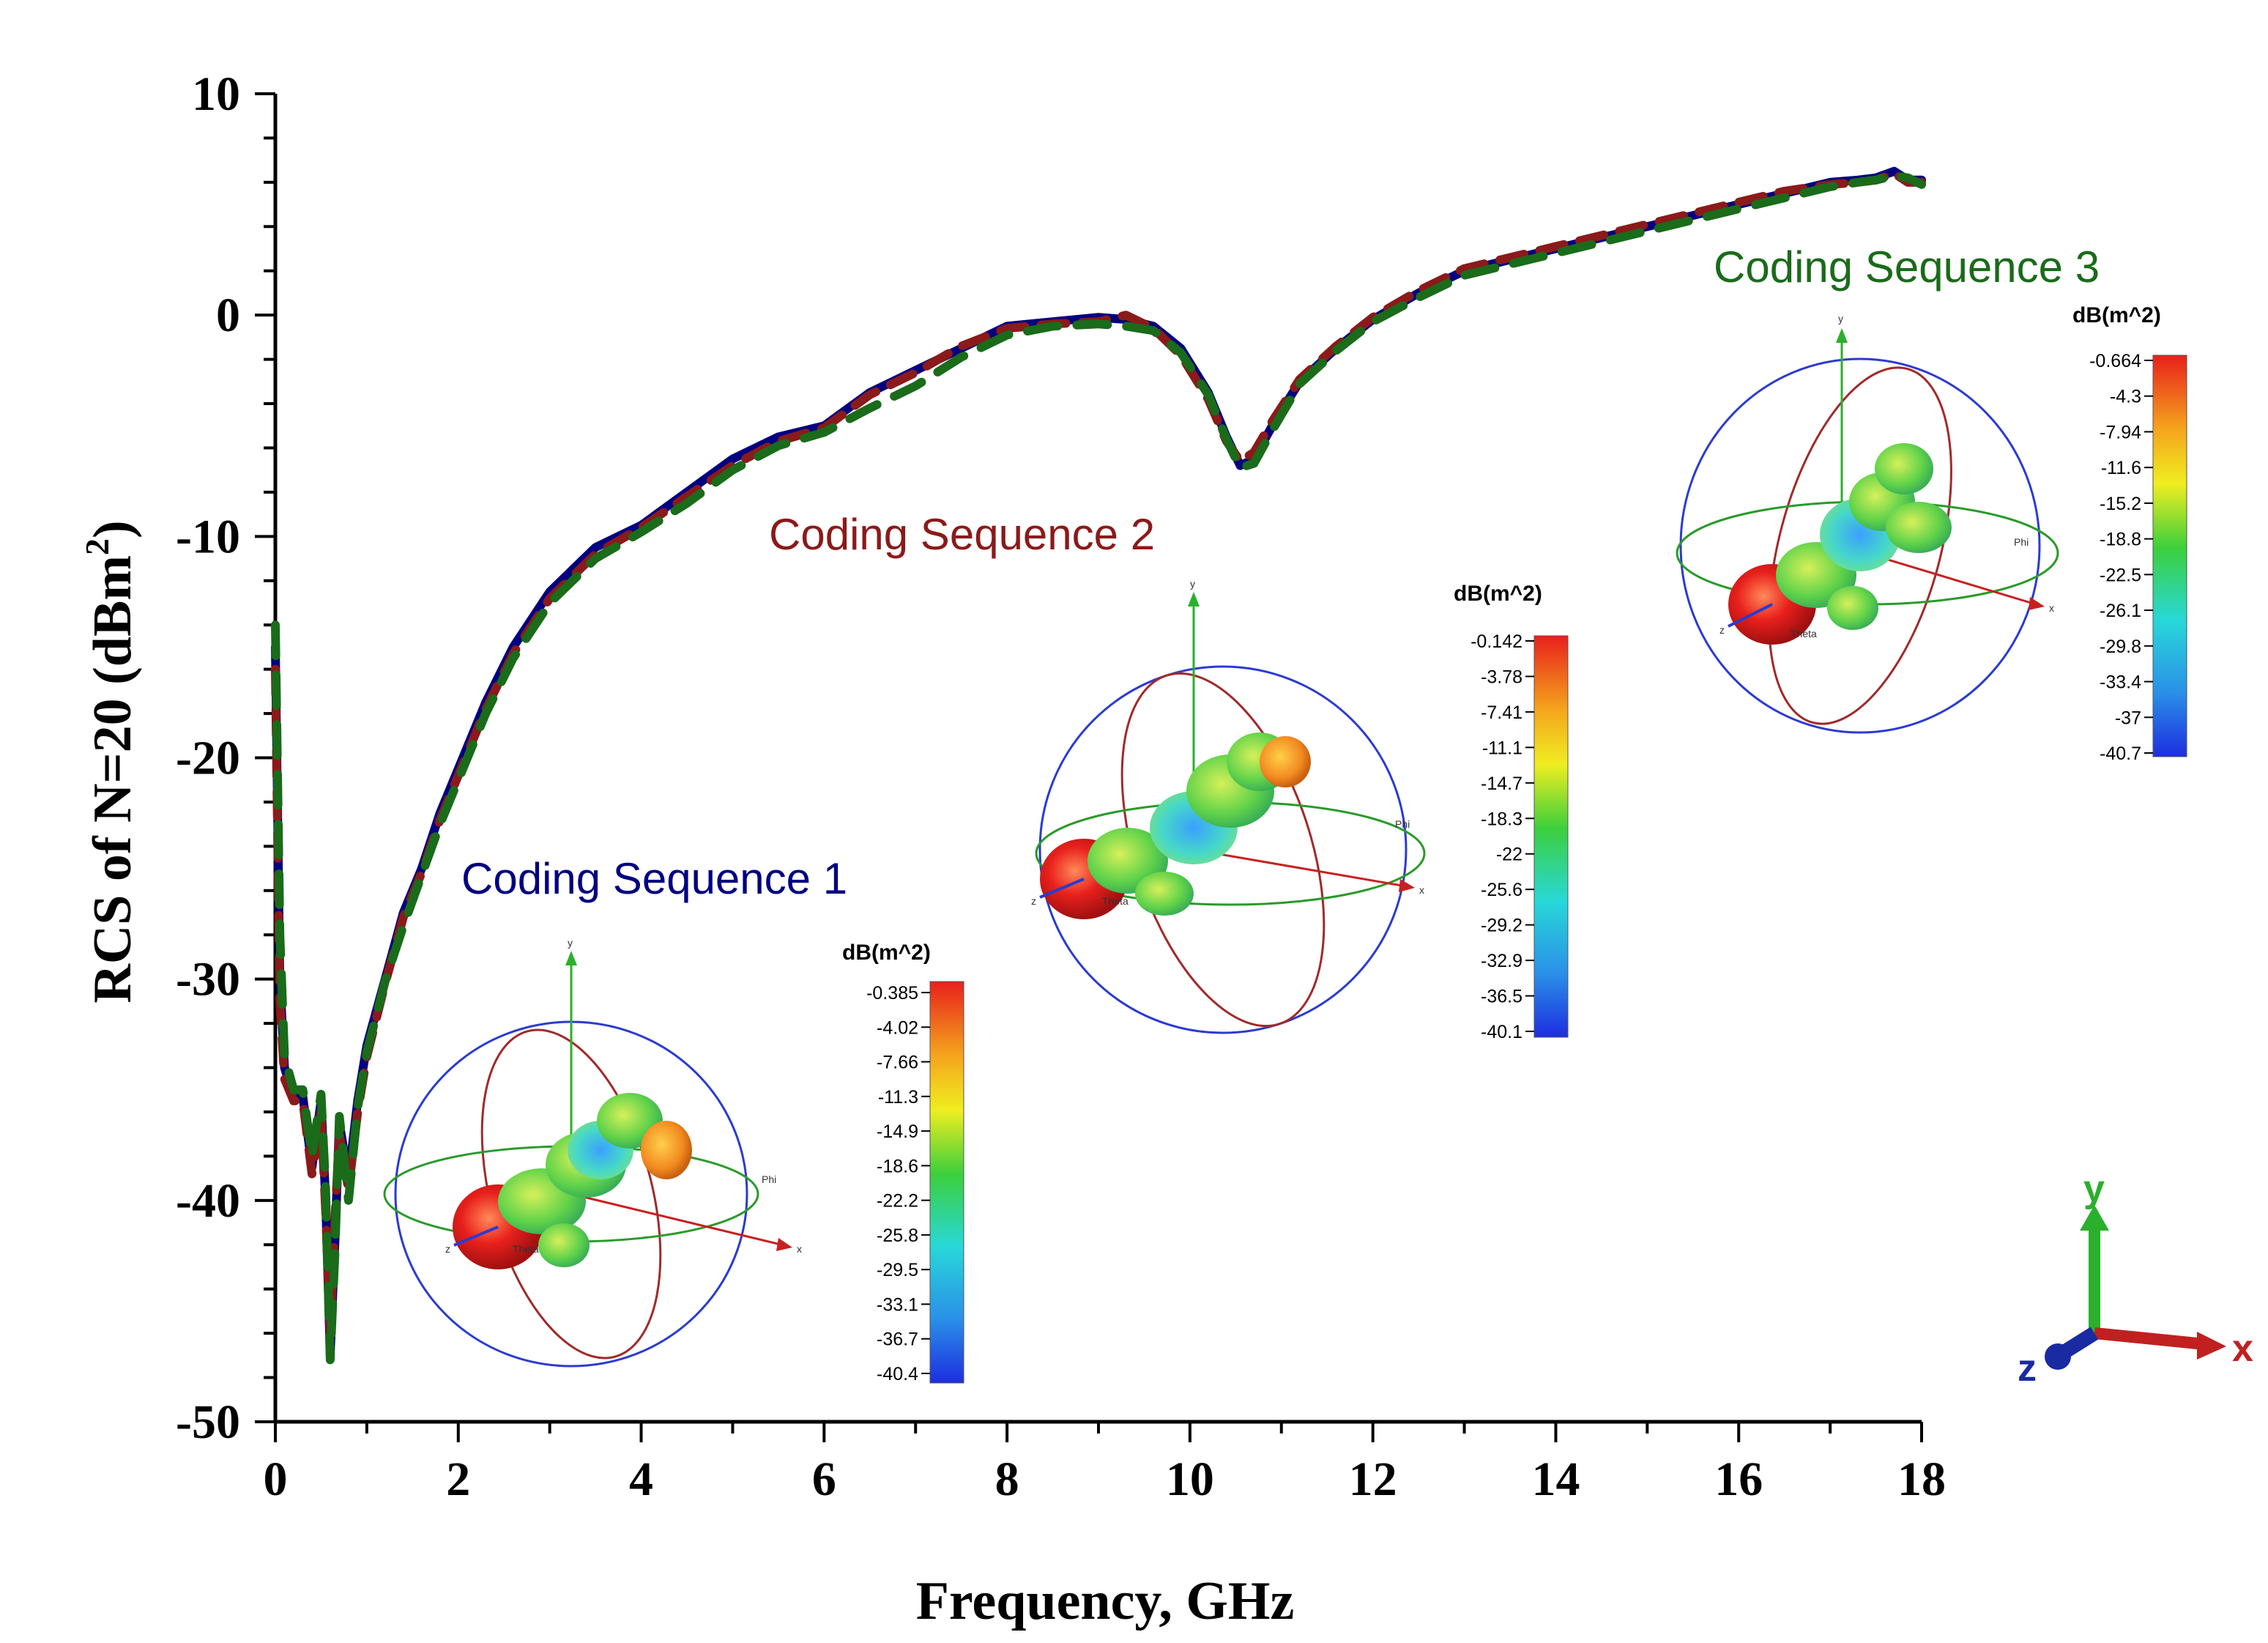 The image size is (2268, 1643). Describe the element at coordinates (897, 1236) in the screenshot. I see `colorbar-tick-label: -25.8` at that location.